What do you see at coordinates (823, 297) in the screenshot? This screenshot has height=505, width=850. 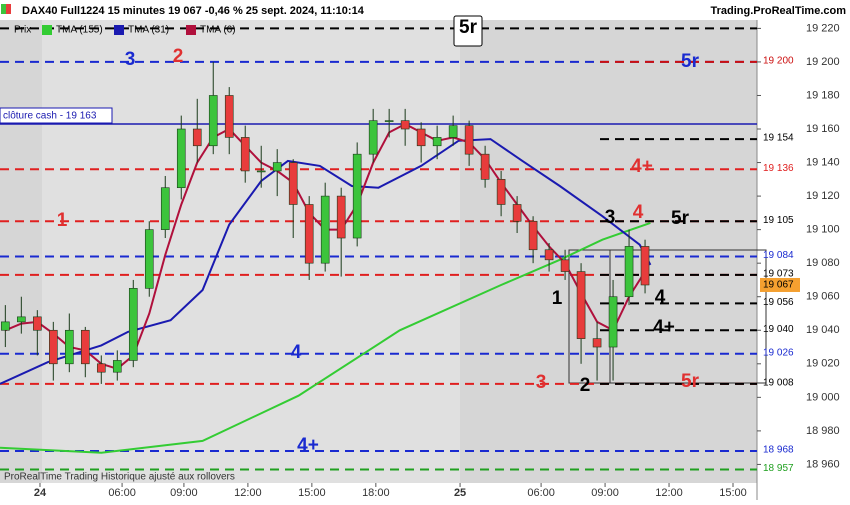 I see `y-tick-label: 19 060` at bounding box center [823, 297].